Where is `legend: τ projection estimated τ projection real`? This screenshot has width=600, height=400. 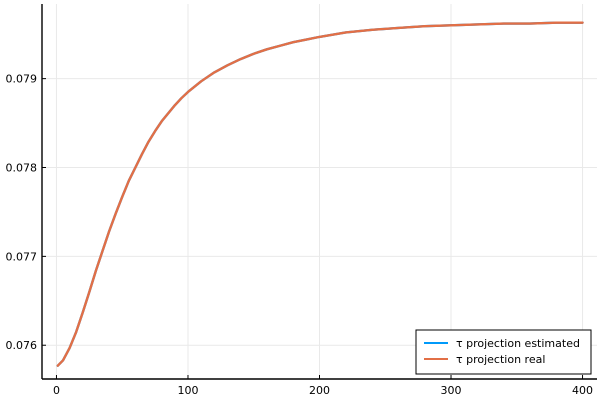 legend: τ projection estimated τ projection real is located at coordinates (503, 352).